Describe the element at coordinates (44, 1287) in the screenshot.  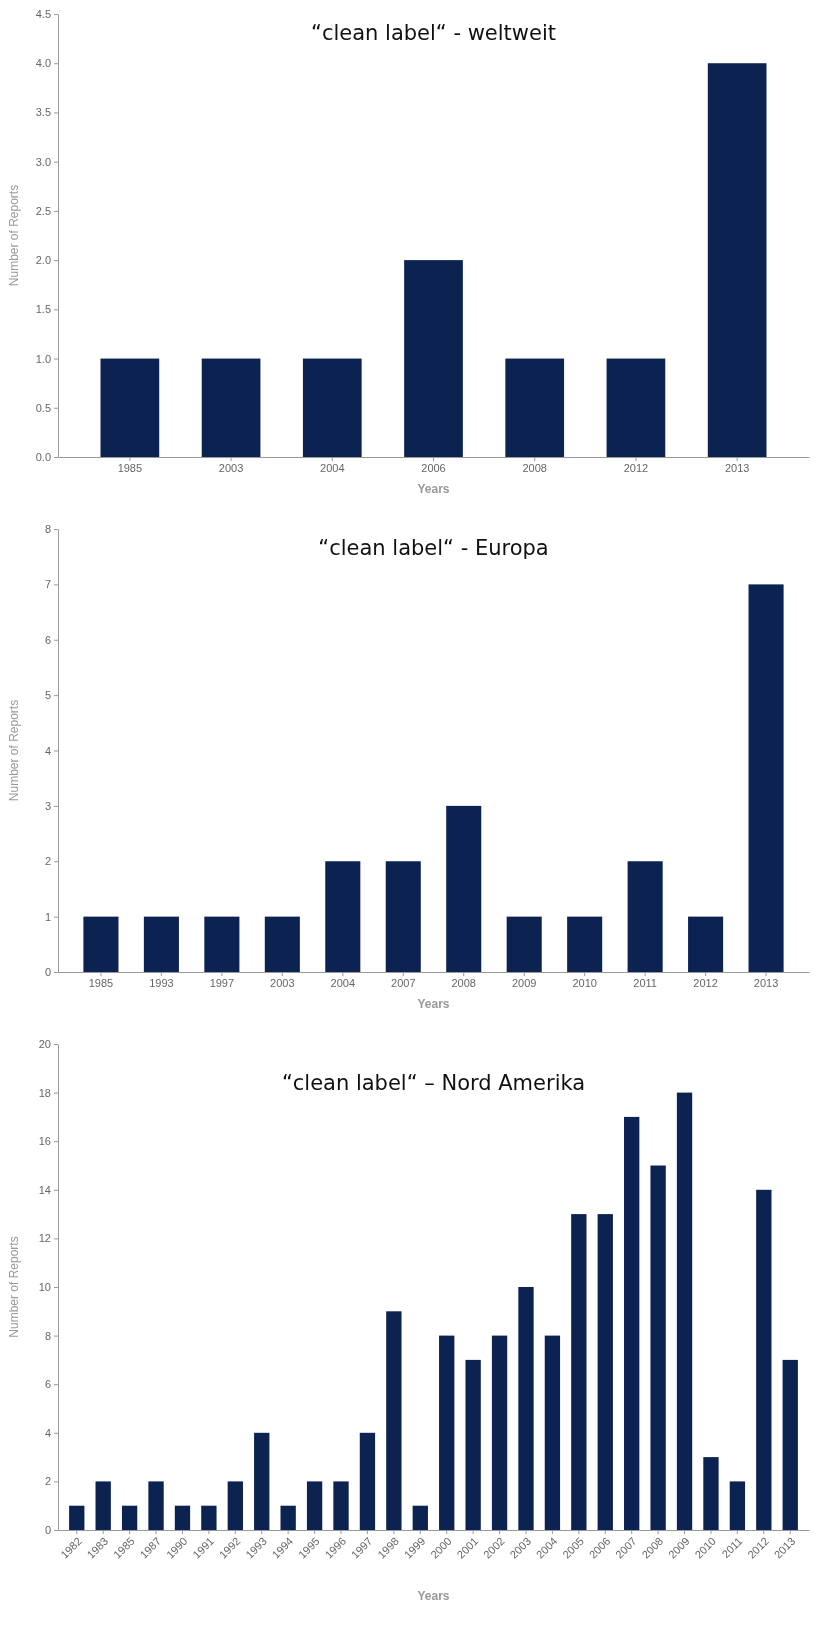
I see `y-tick-label: 10` at that location.